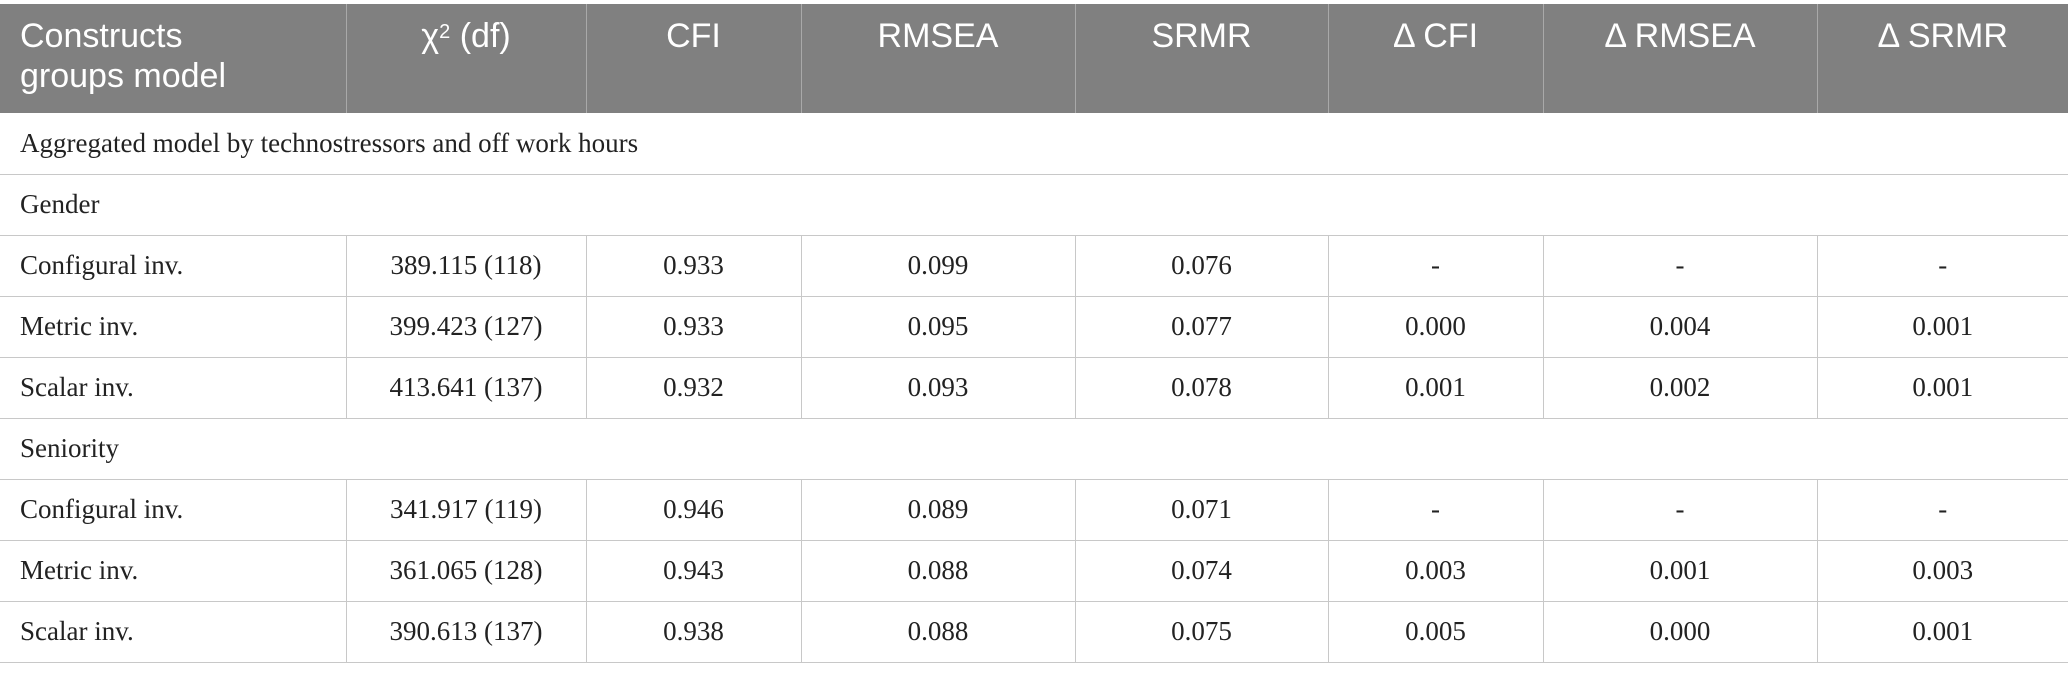 This screenshot has height=685, width=2068. Describe the element at coordinates (1680, 632) in the screenshot. I see `delta-rmsea-cell: 0.000` at that location.